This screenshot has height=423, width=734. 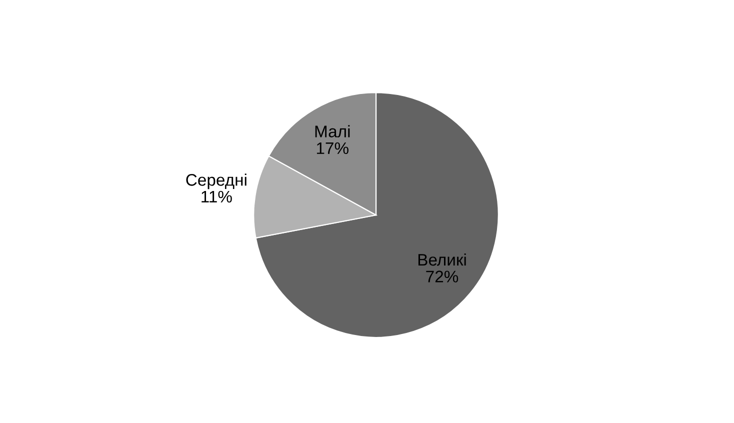 What do you see at coordinates (442, 259) in the screenshot?
I see `slice-label: Великі` at bounding box center [442, 259].